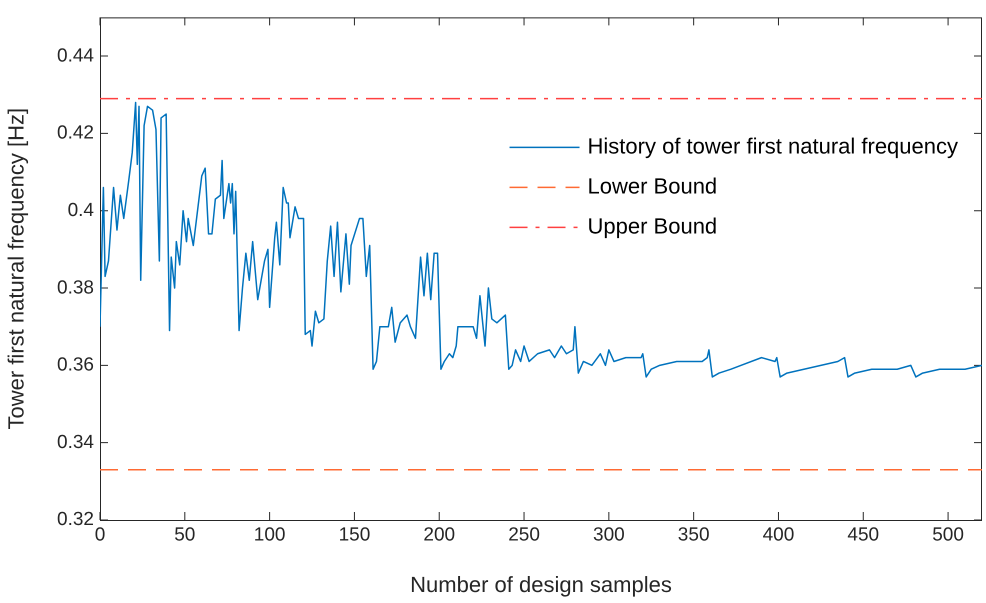  Describe the element at coordinates (778, 535) in the screenshot. I see `x-tick-label: 400` at that location.